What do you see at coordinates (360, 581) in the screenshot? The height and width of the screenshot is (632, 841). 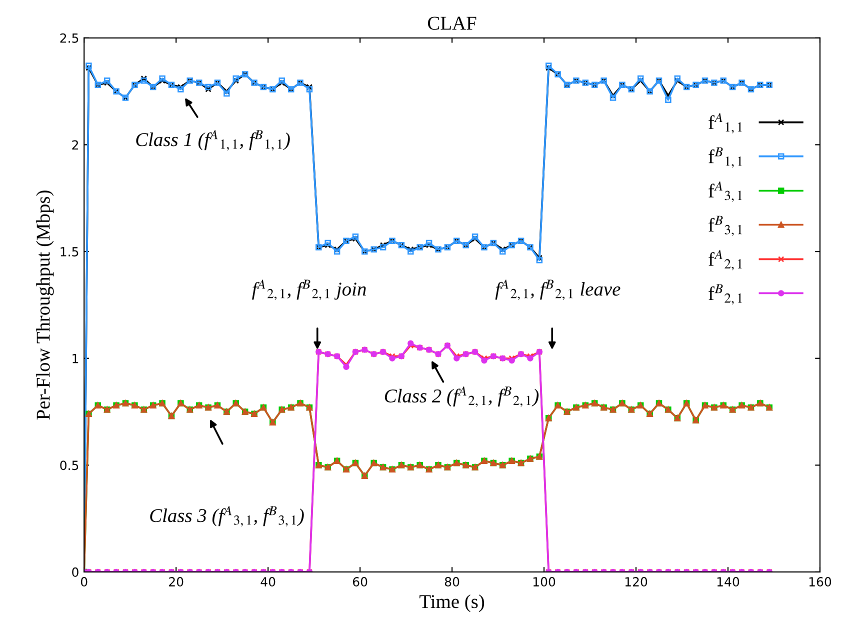 I see `x-tick-label: 60` at bounding box center [360, 581].